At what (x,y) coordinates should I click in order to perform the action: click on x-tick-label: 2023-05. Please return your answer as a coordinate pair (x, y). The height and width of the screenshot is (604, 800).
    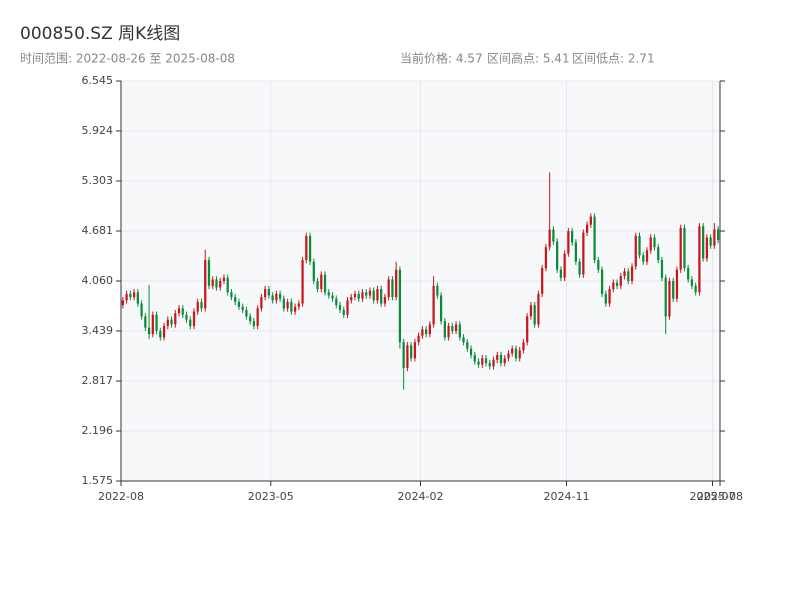
    Looking at the image, I should click on (271, 496).